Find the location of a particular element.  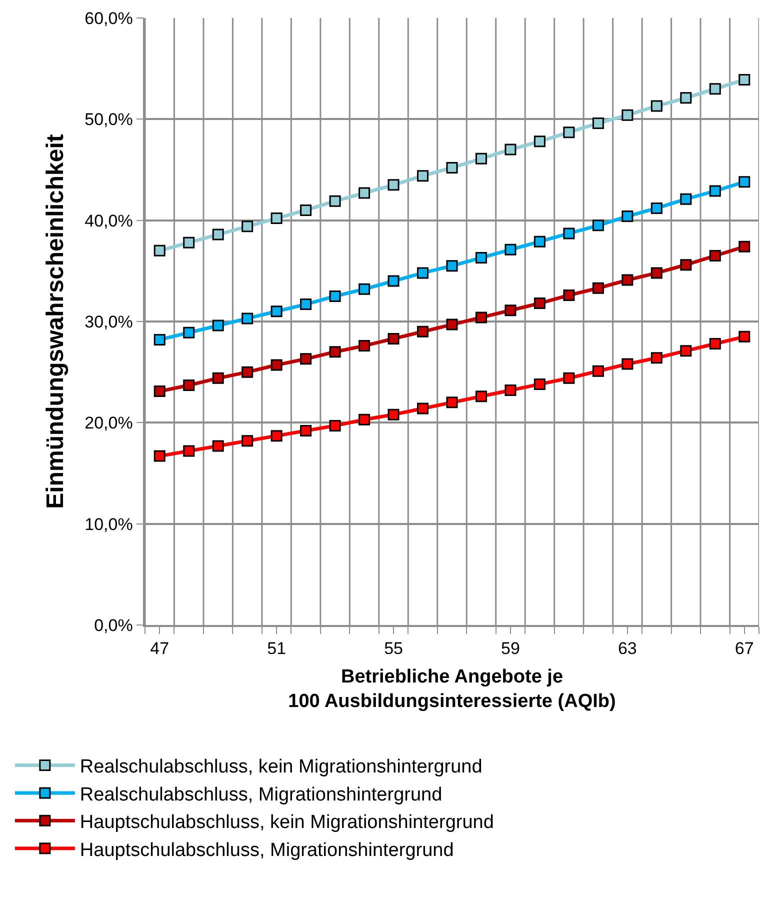

legend-label: Hauptschulabschluss, Migrationshintergrund is located at coordinates (267, 850).